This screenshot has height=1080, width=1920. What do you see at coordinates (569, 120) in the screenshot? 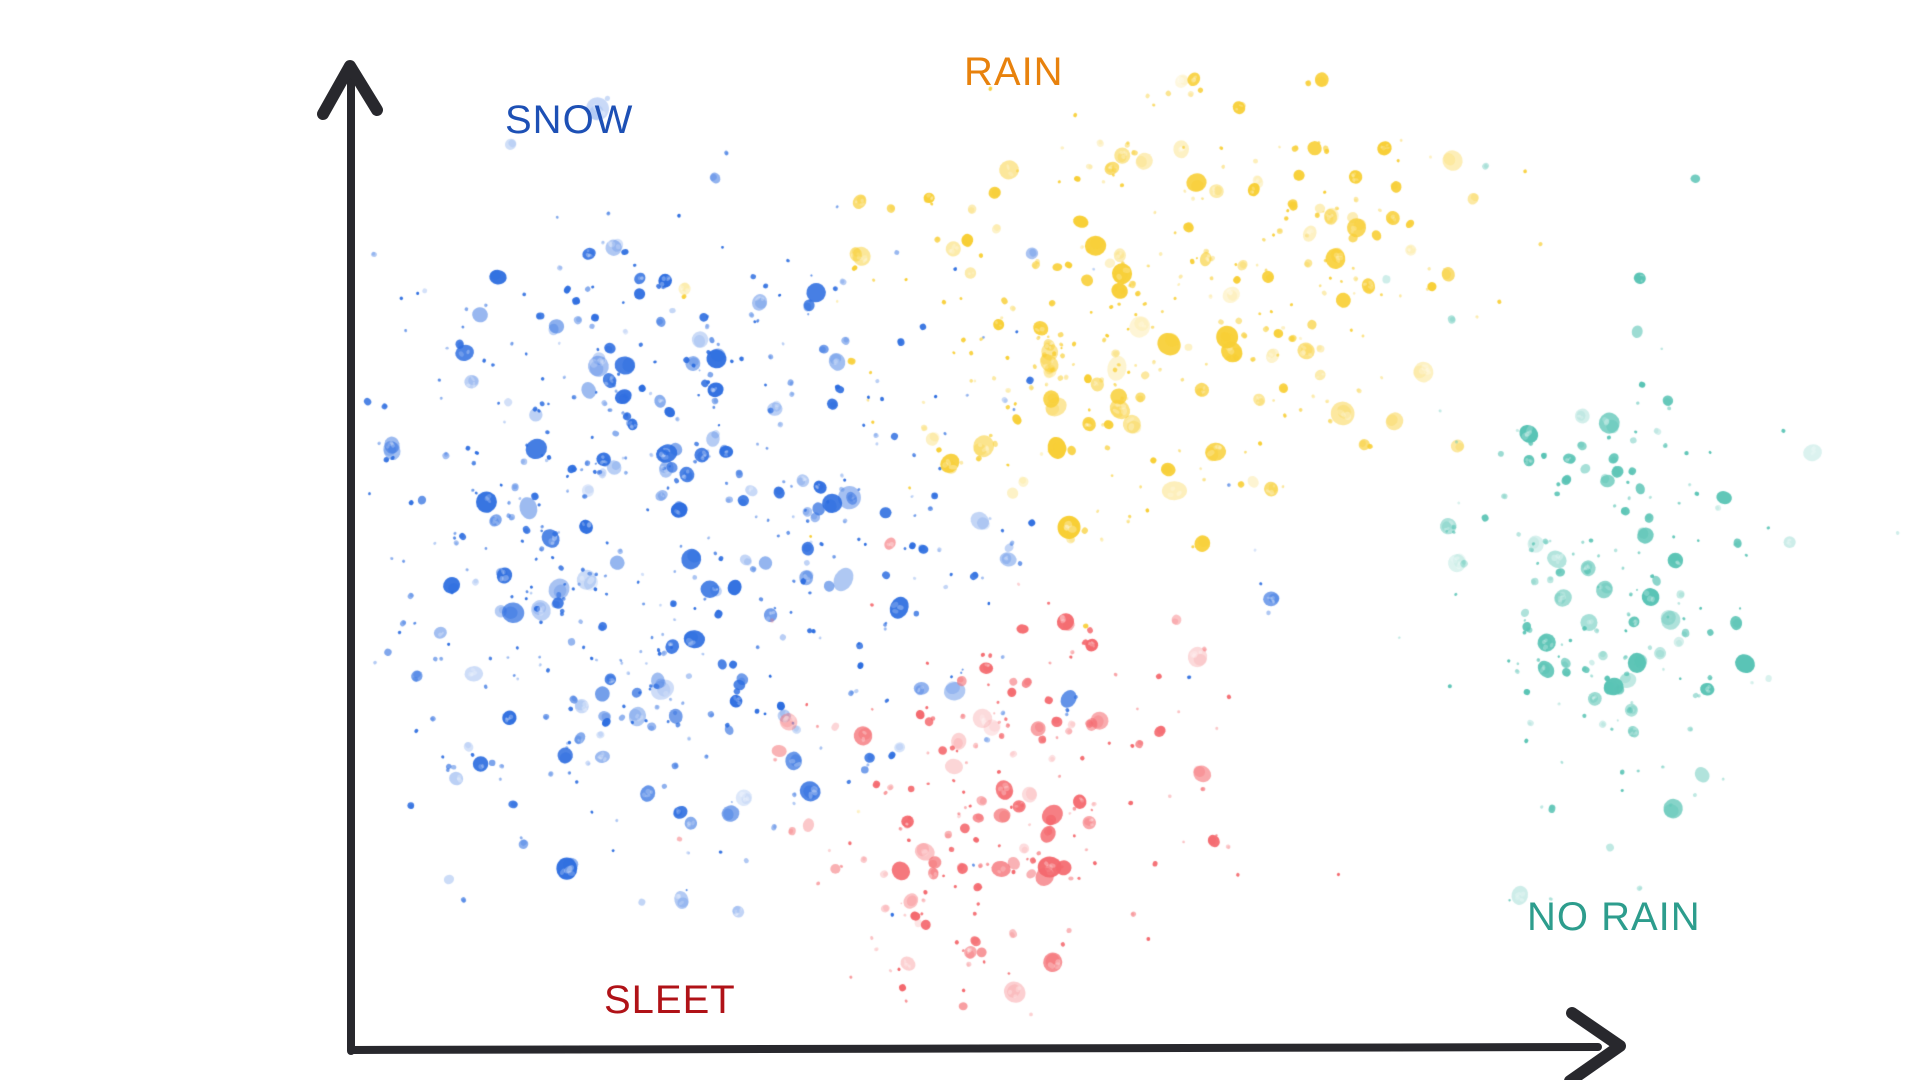
I see `cluster-label-snow: SNOW` at bounding box center [569, 120].